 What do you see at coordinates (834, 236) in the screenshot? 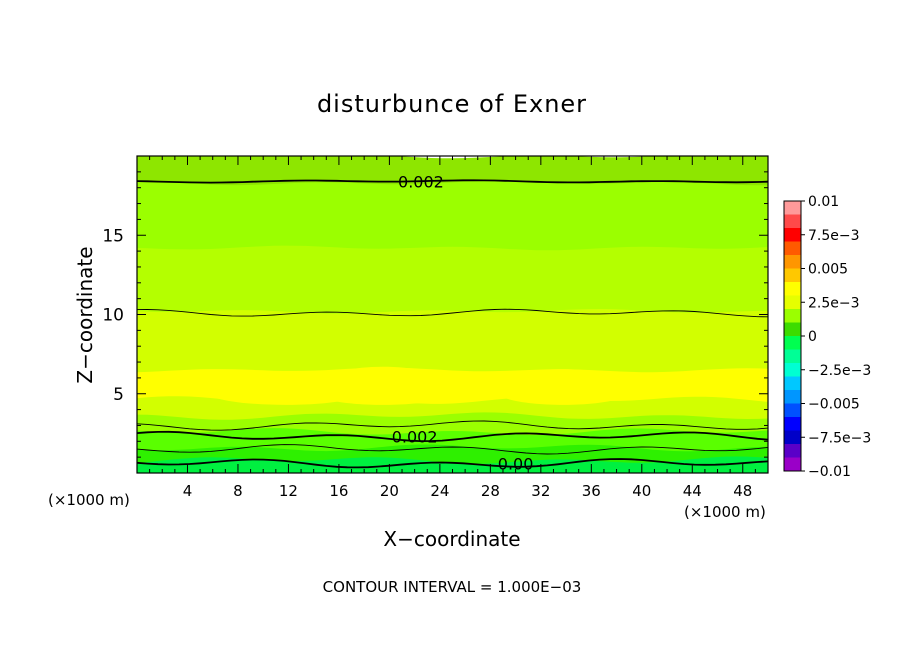
I see `colorbar-label: 7.5e−3` at bounding box center [834, 236].